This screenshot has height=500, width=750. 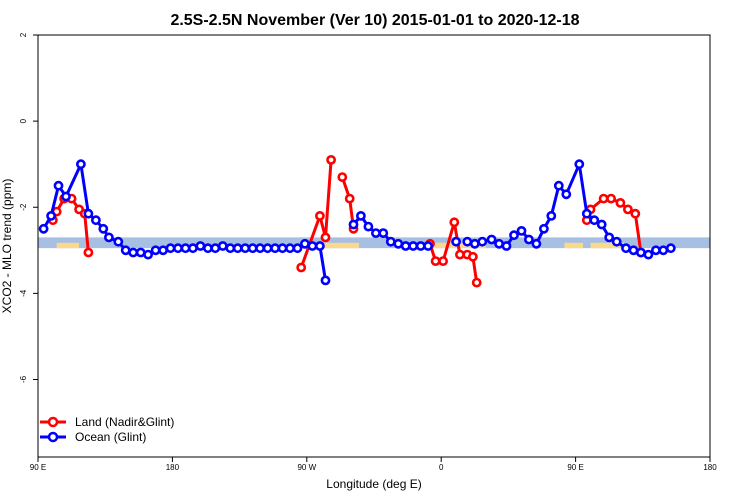 What do you see at coordinates (23, 379) in the screenshot?
I see `y-tick-label-4: -6` at bounding box center [23, 379].